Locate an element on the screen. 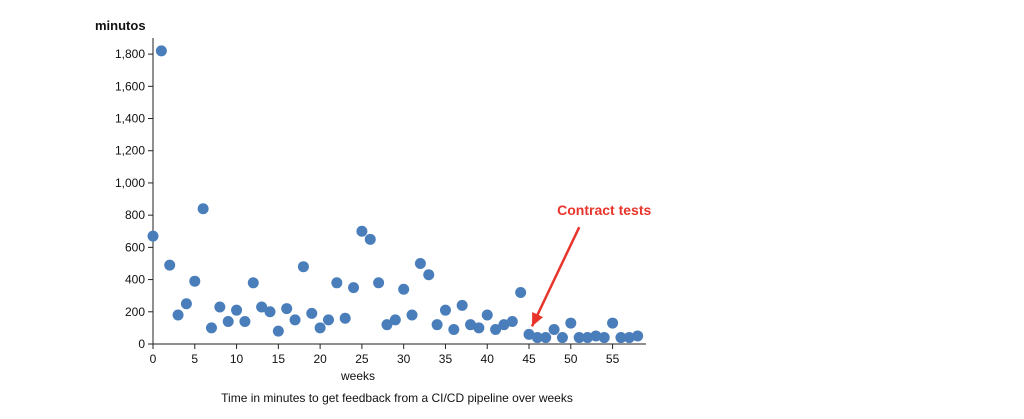  x-tick-label: 45 is located at coordinates (529, 359).